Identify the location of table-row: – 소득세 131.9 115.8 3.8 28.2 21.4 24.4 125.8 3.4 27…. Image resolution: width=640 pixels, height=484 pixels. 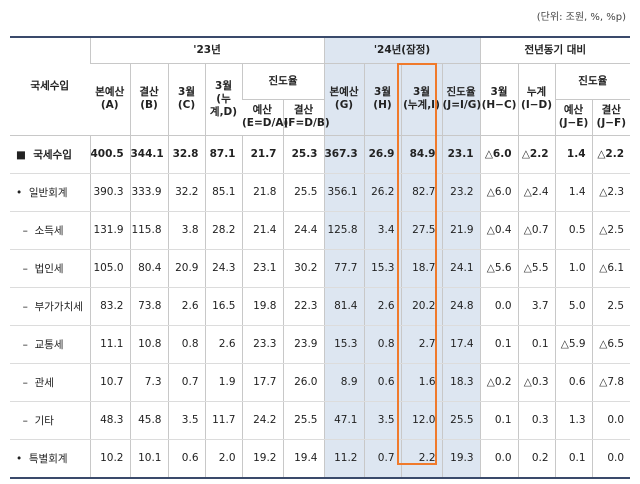
(320, 230).